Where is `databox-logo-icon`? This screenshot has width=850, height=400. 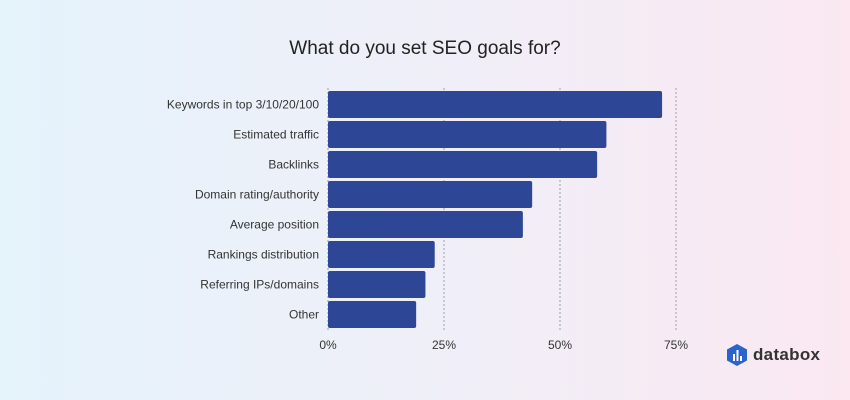
databox-logo-icon is located at coordinates (737, 355).